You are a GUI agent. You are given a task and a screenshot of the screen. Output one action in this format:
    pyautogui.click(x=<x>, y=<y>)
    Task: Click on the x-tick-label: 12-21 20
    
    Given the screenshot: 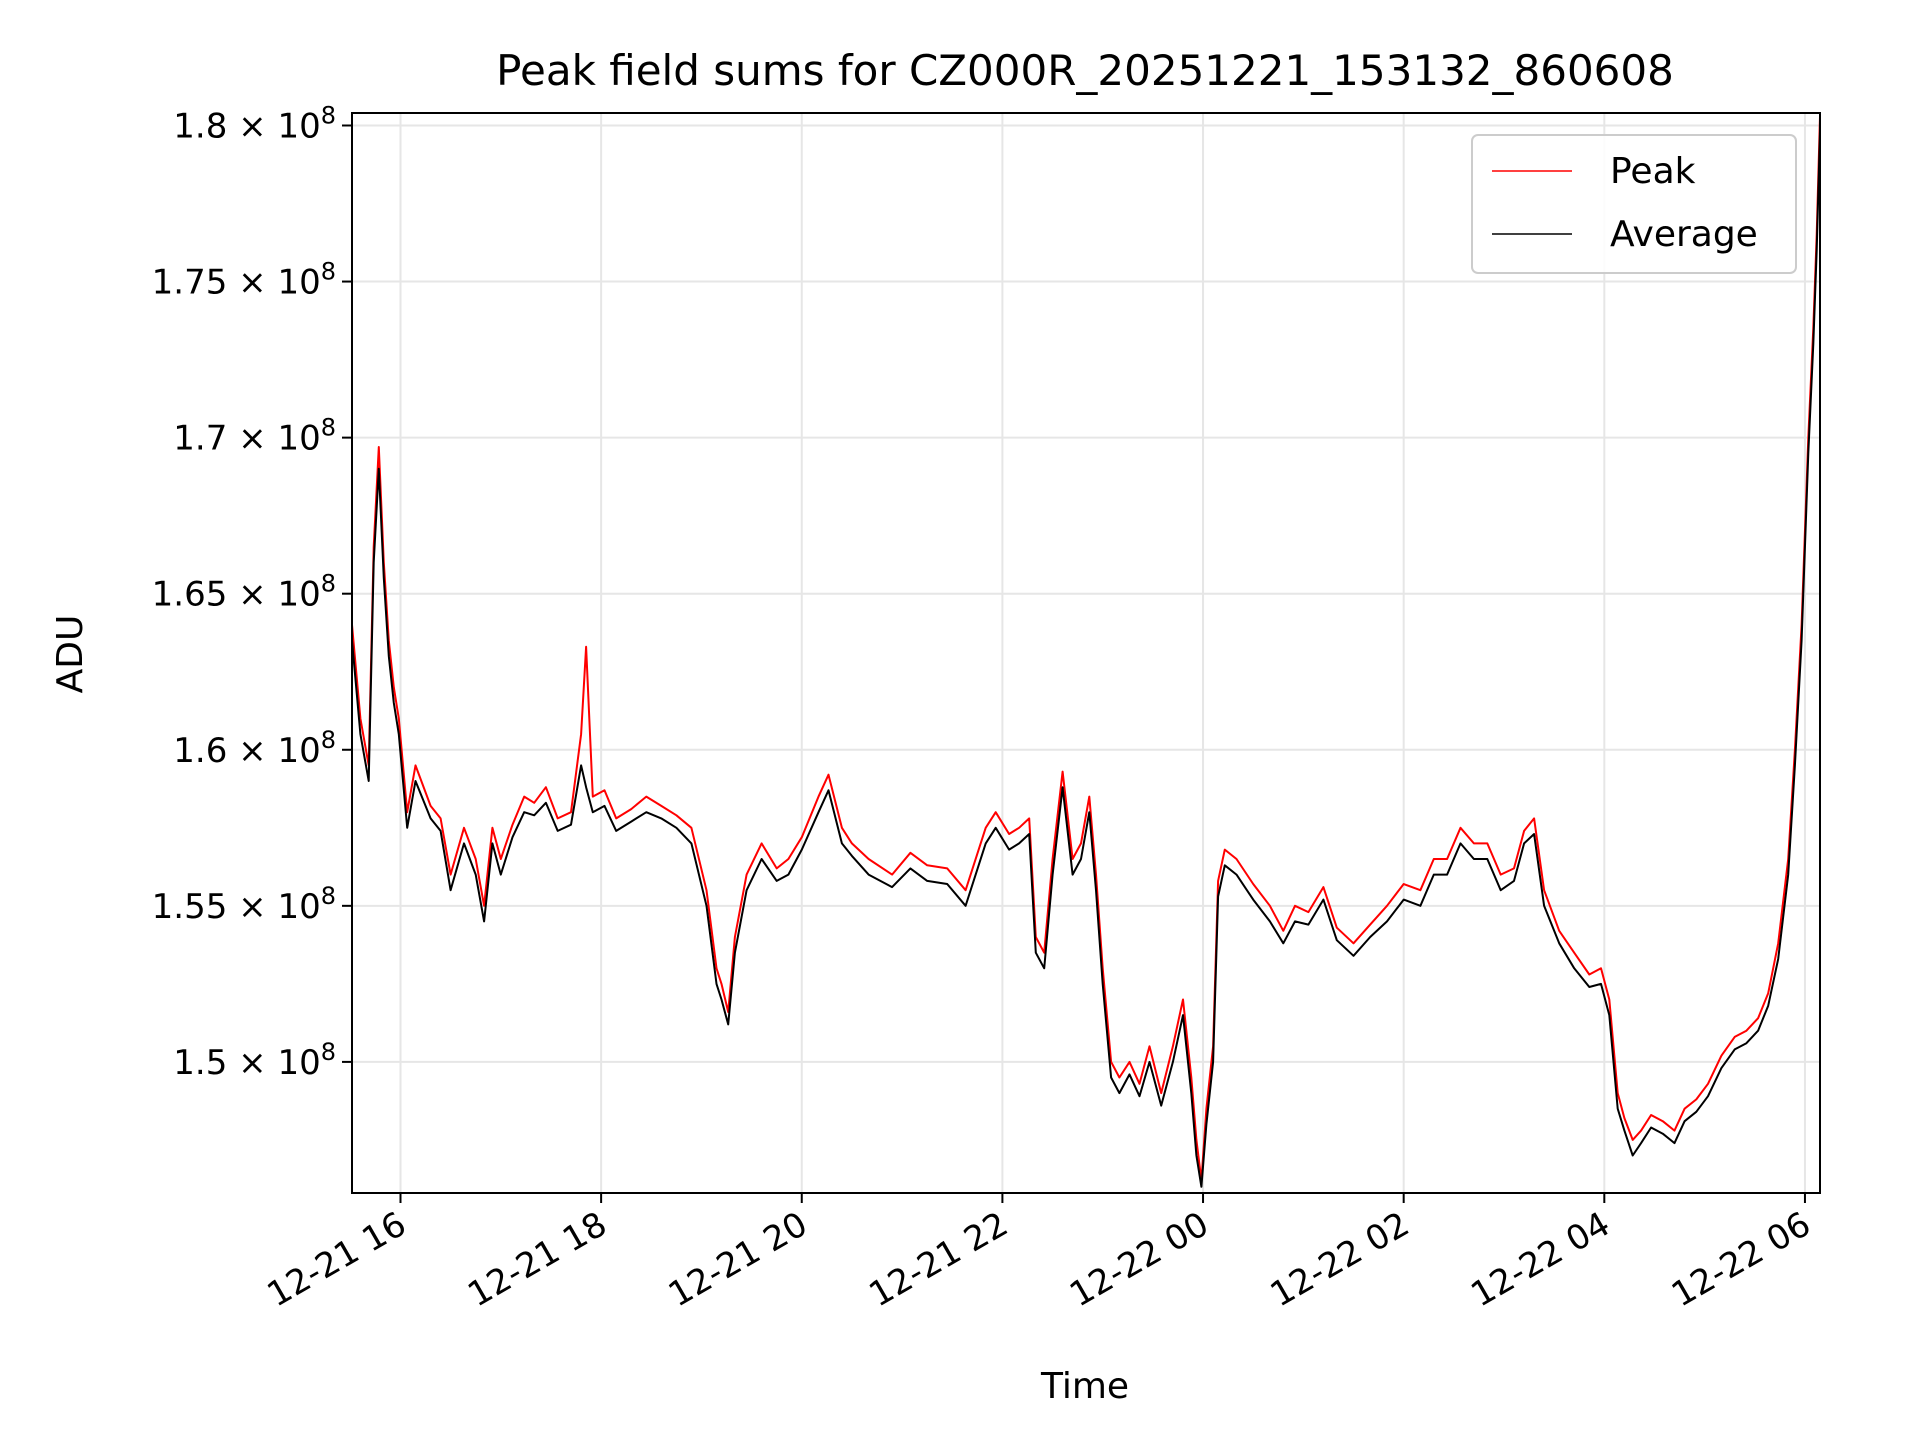 What is the action you would take?
    pyautogui.click(x=738, y=1259)
    